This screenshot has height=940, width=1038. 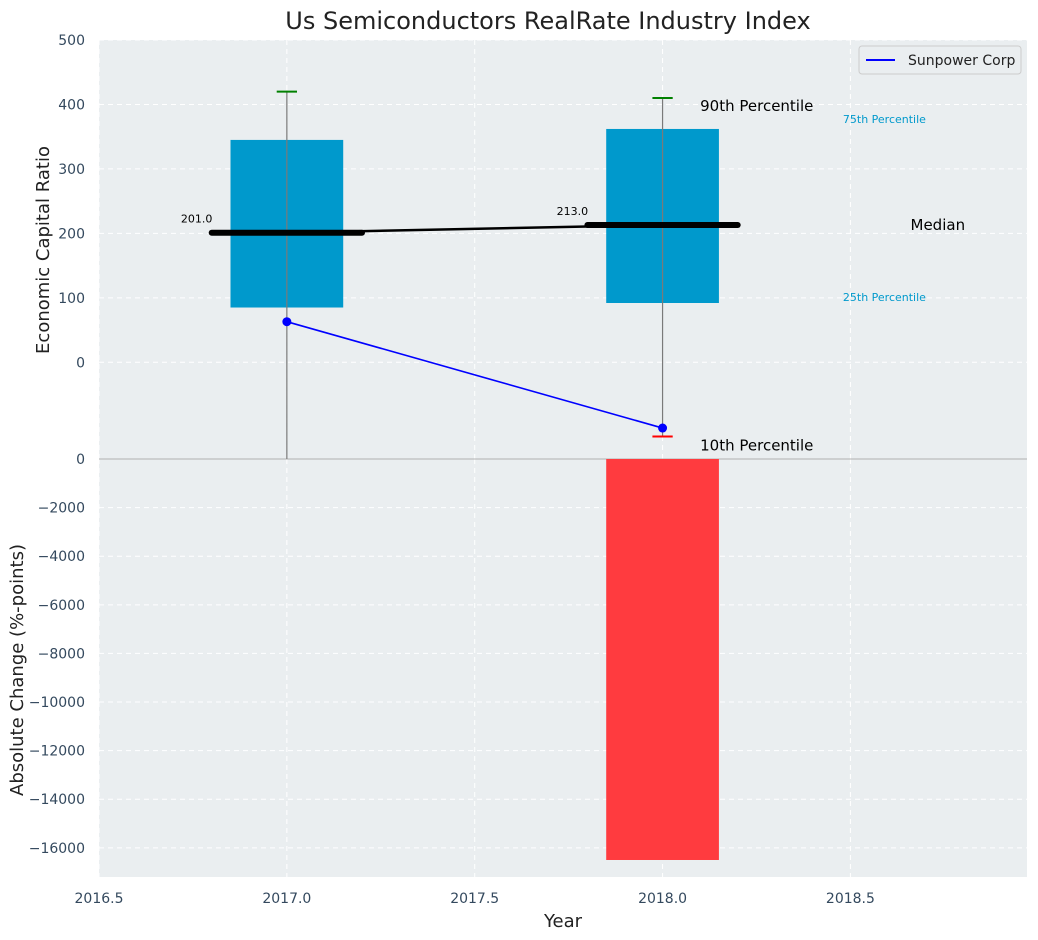 I want to click on top-y-ticks: 0 100 200 300 400 500, so click(x=71, y=202).